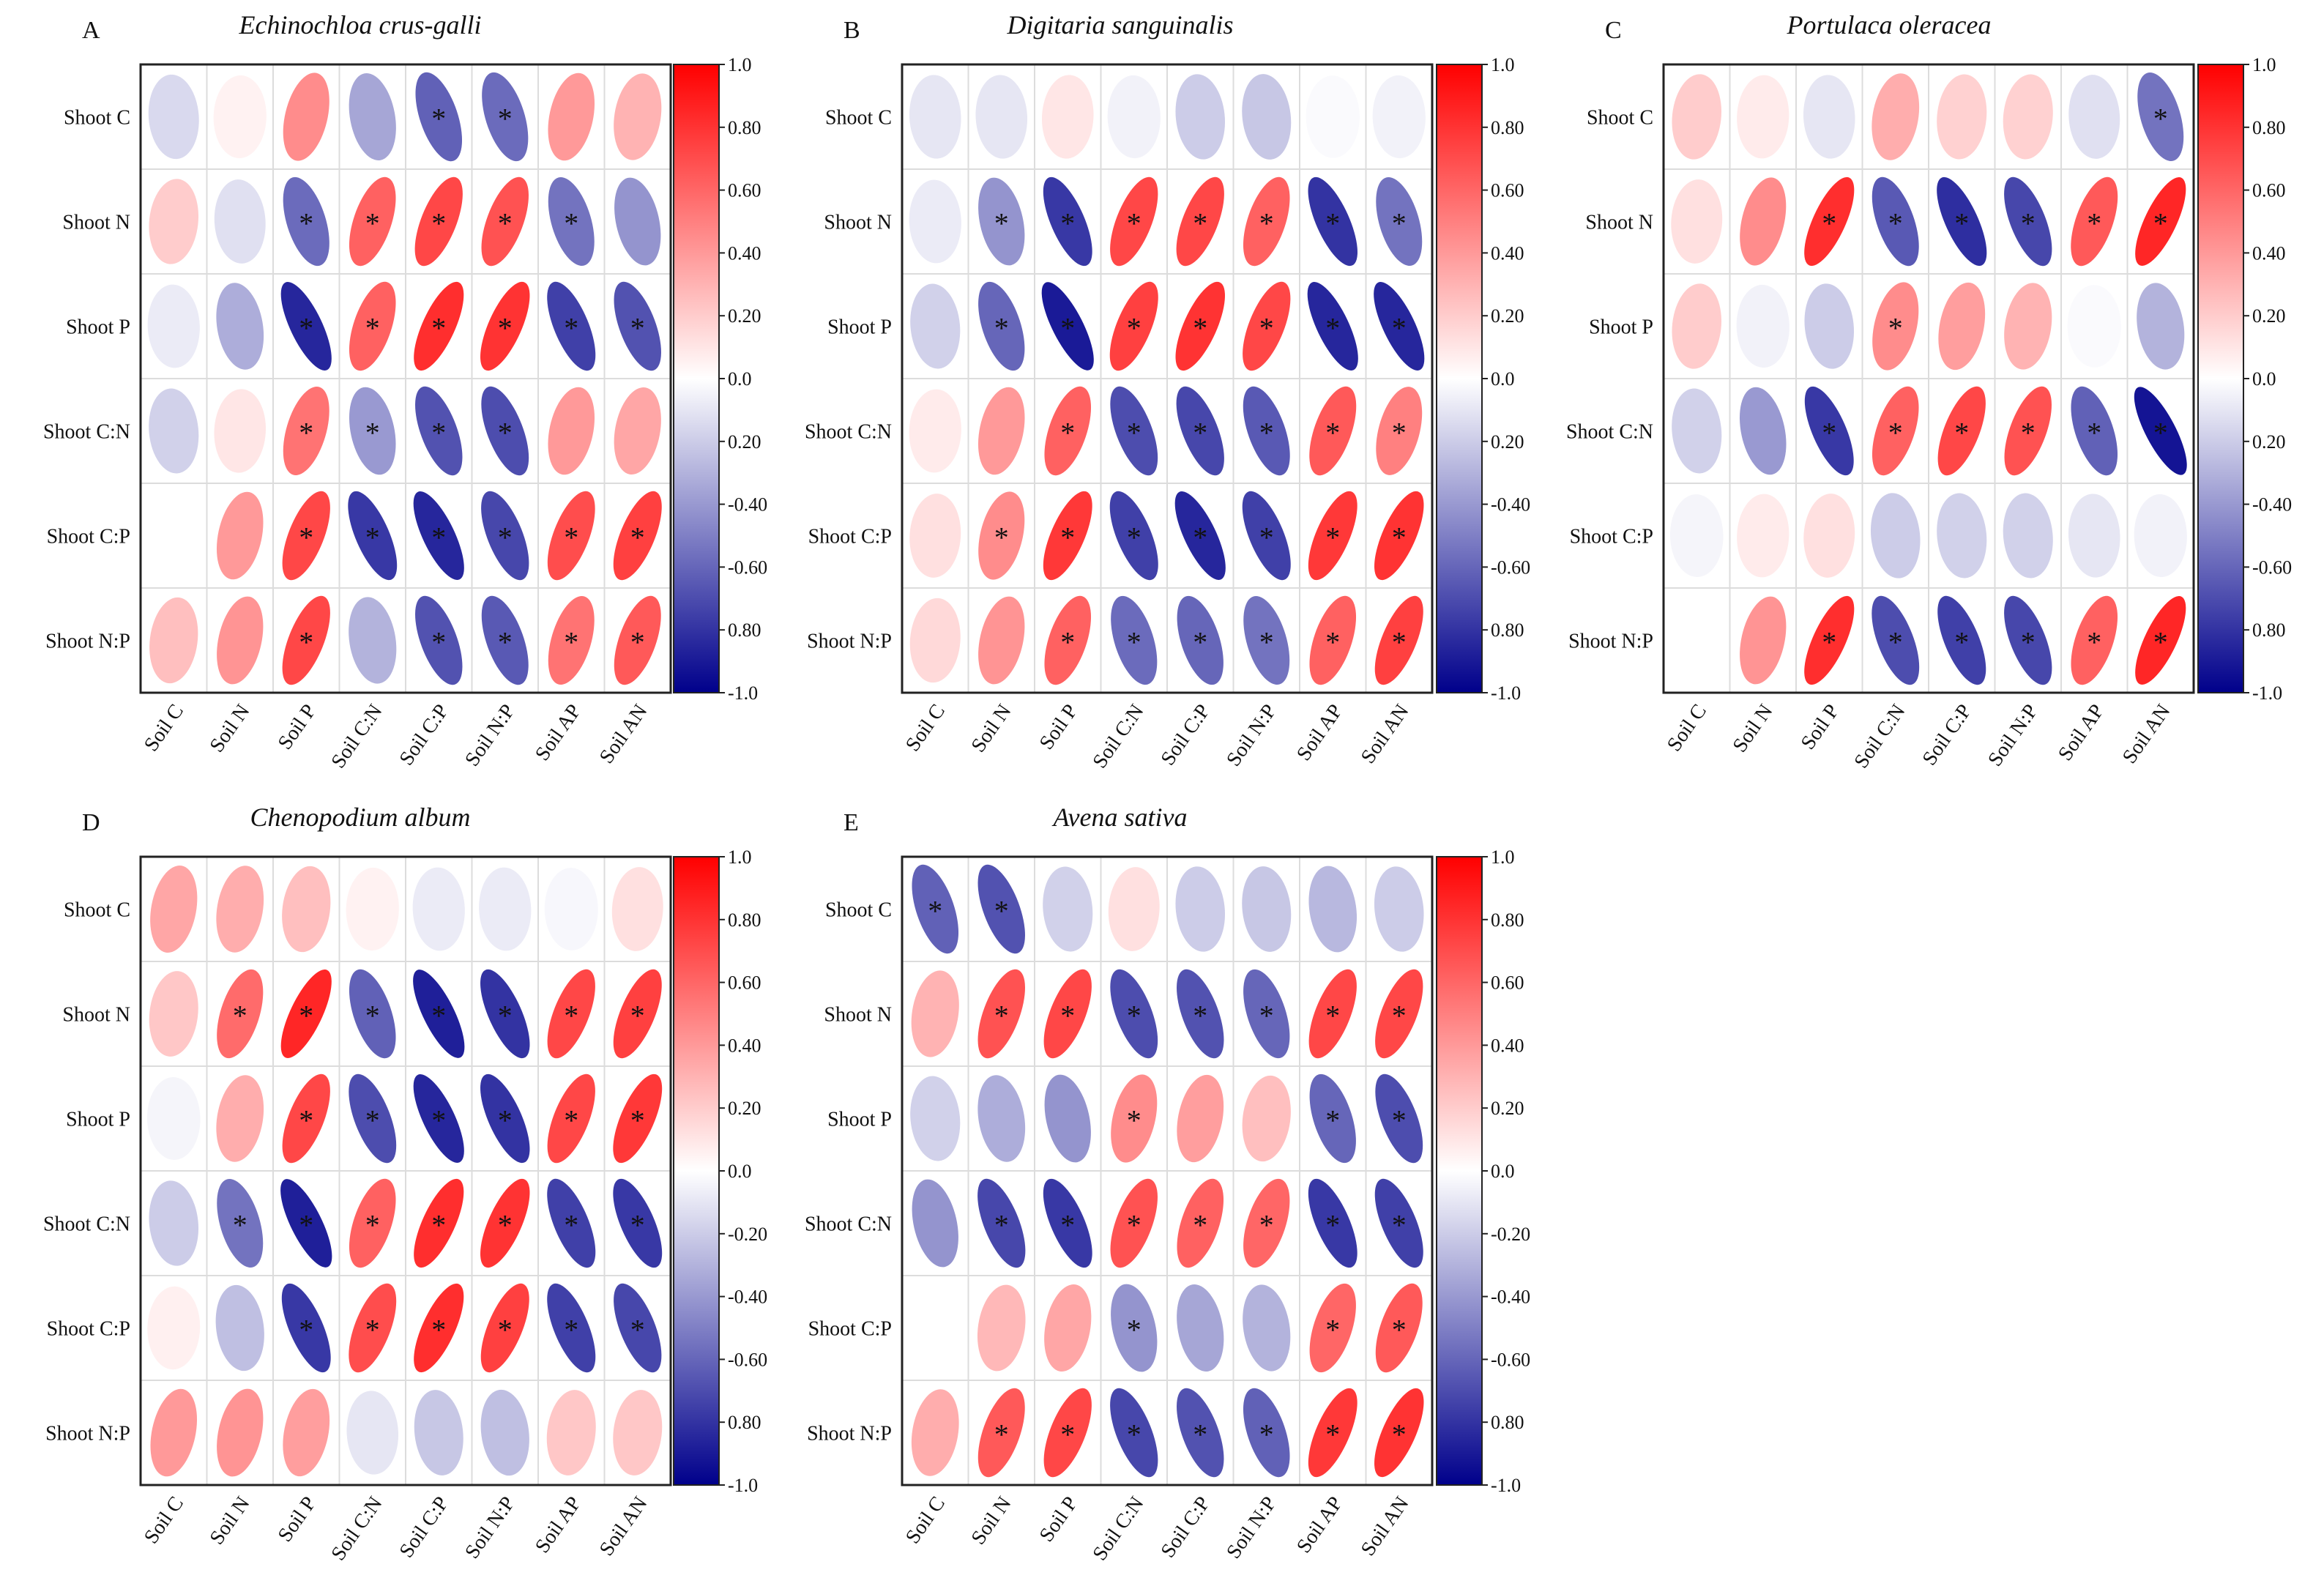 This screenshot has height=1589, width=2324. What do you see at coordinates (740, 64) in the screenshot?
I see `colorbar-tick-label: 1.0` at bounding box center [740, 64].